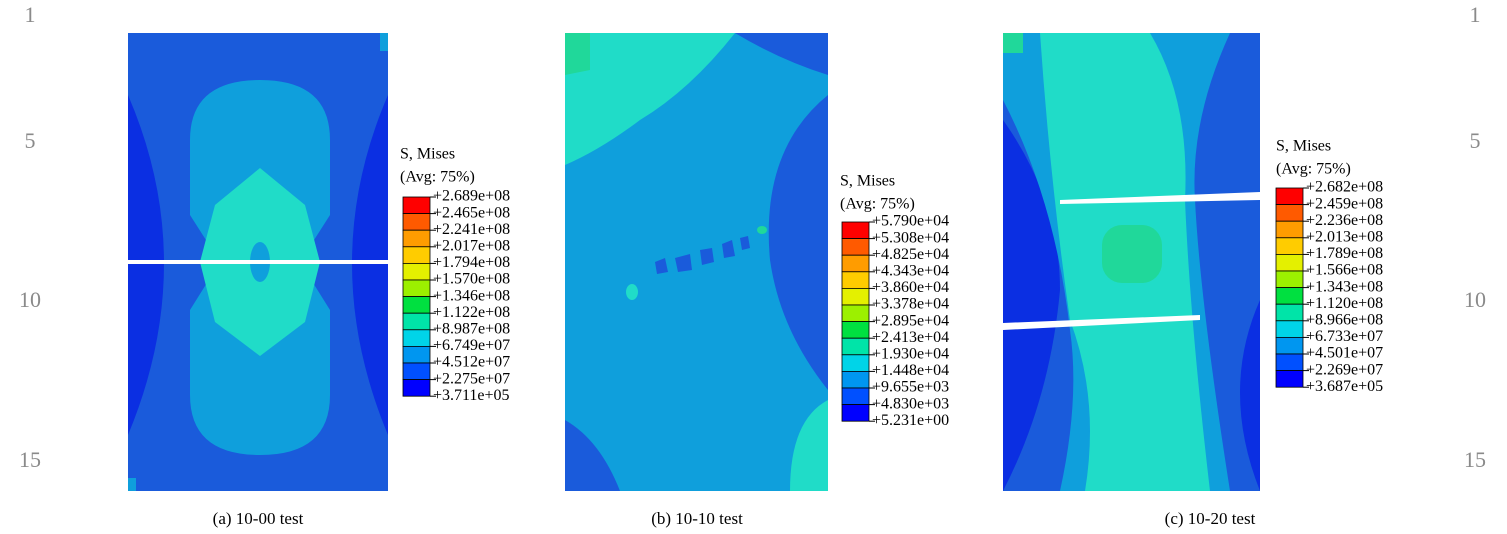  Describe the element at coordinates (1344, 386) in the screenshot. I see `legend-value: +3.687e+05` at that location.